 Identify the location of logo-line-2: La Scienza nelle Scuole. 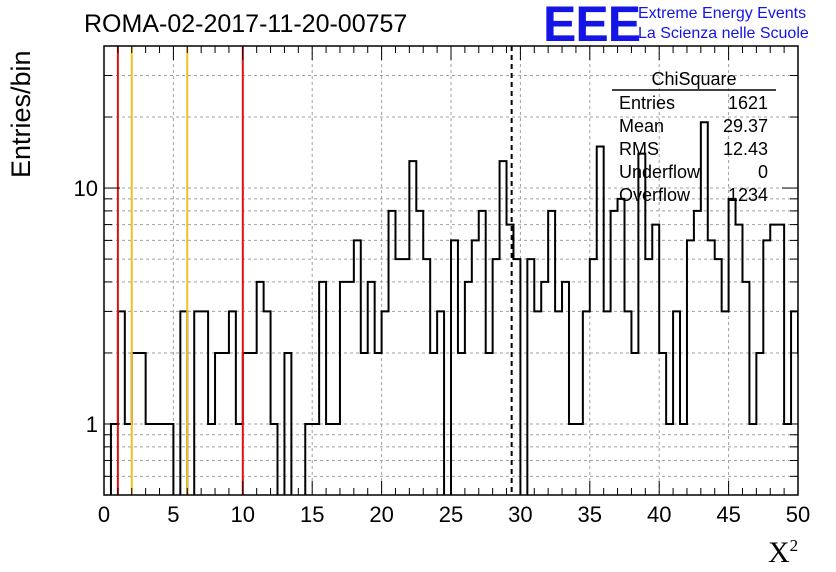
(723, 33).